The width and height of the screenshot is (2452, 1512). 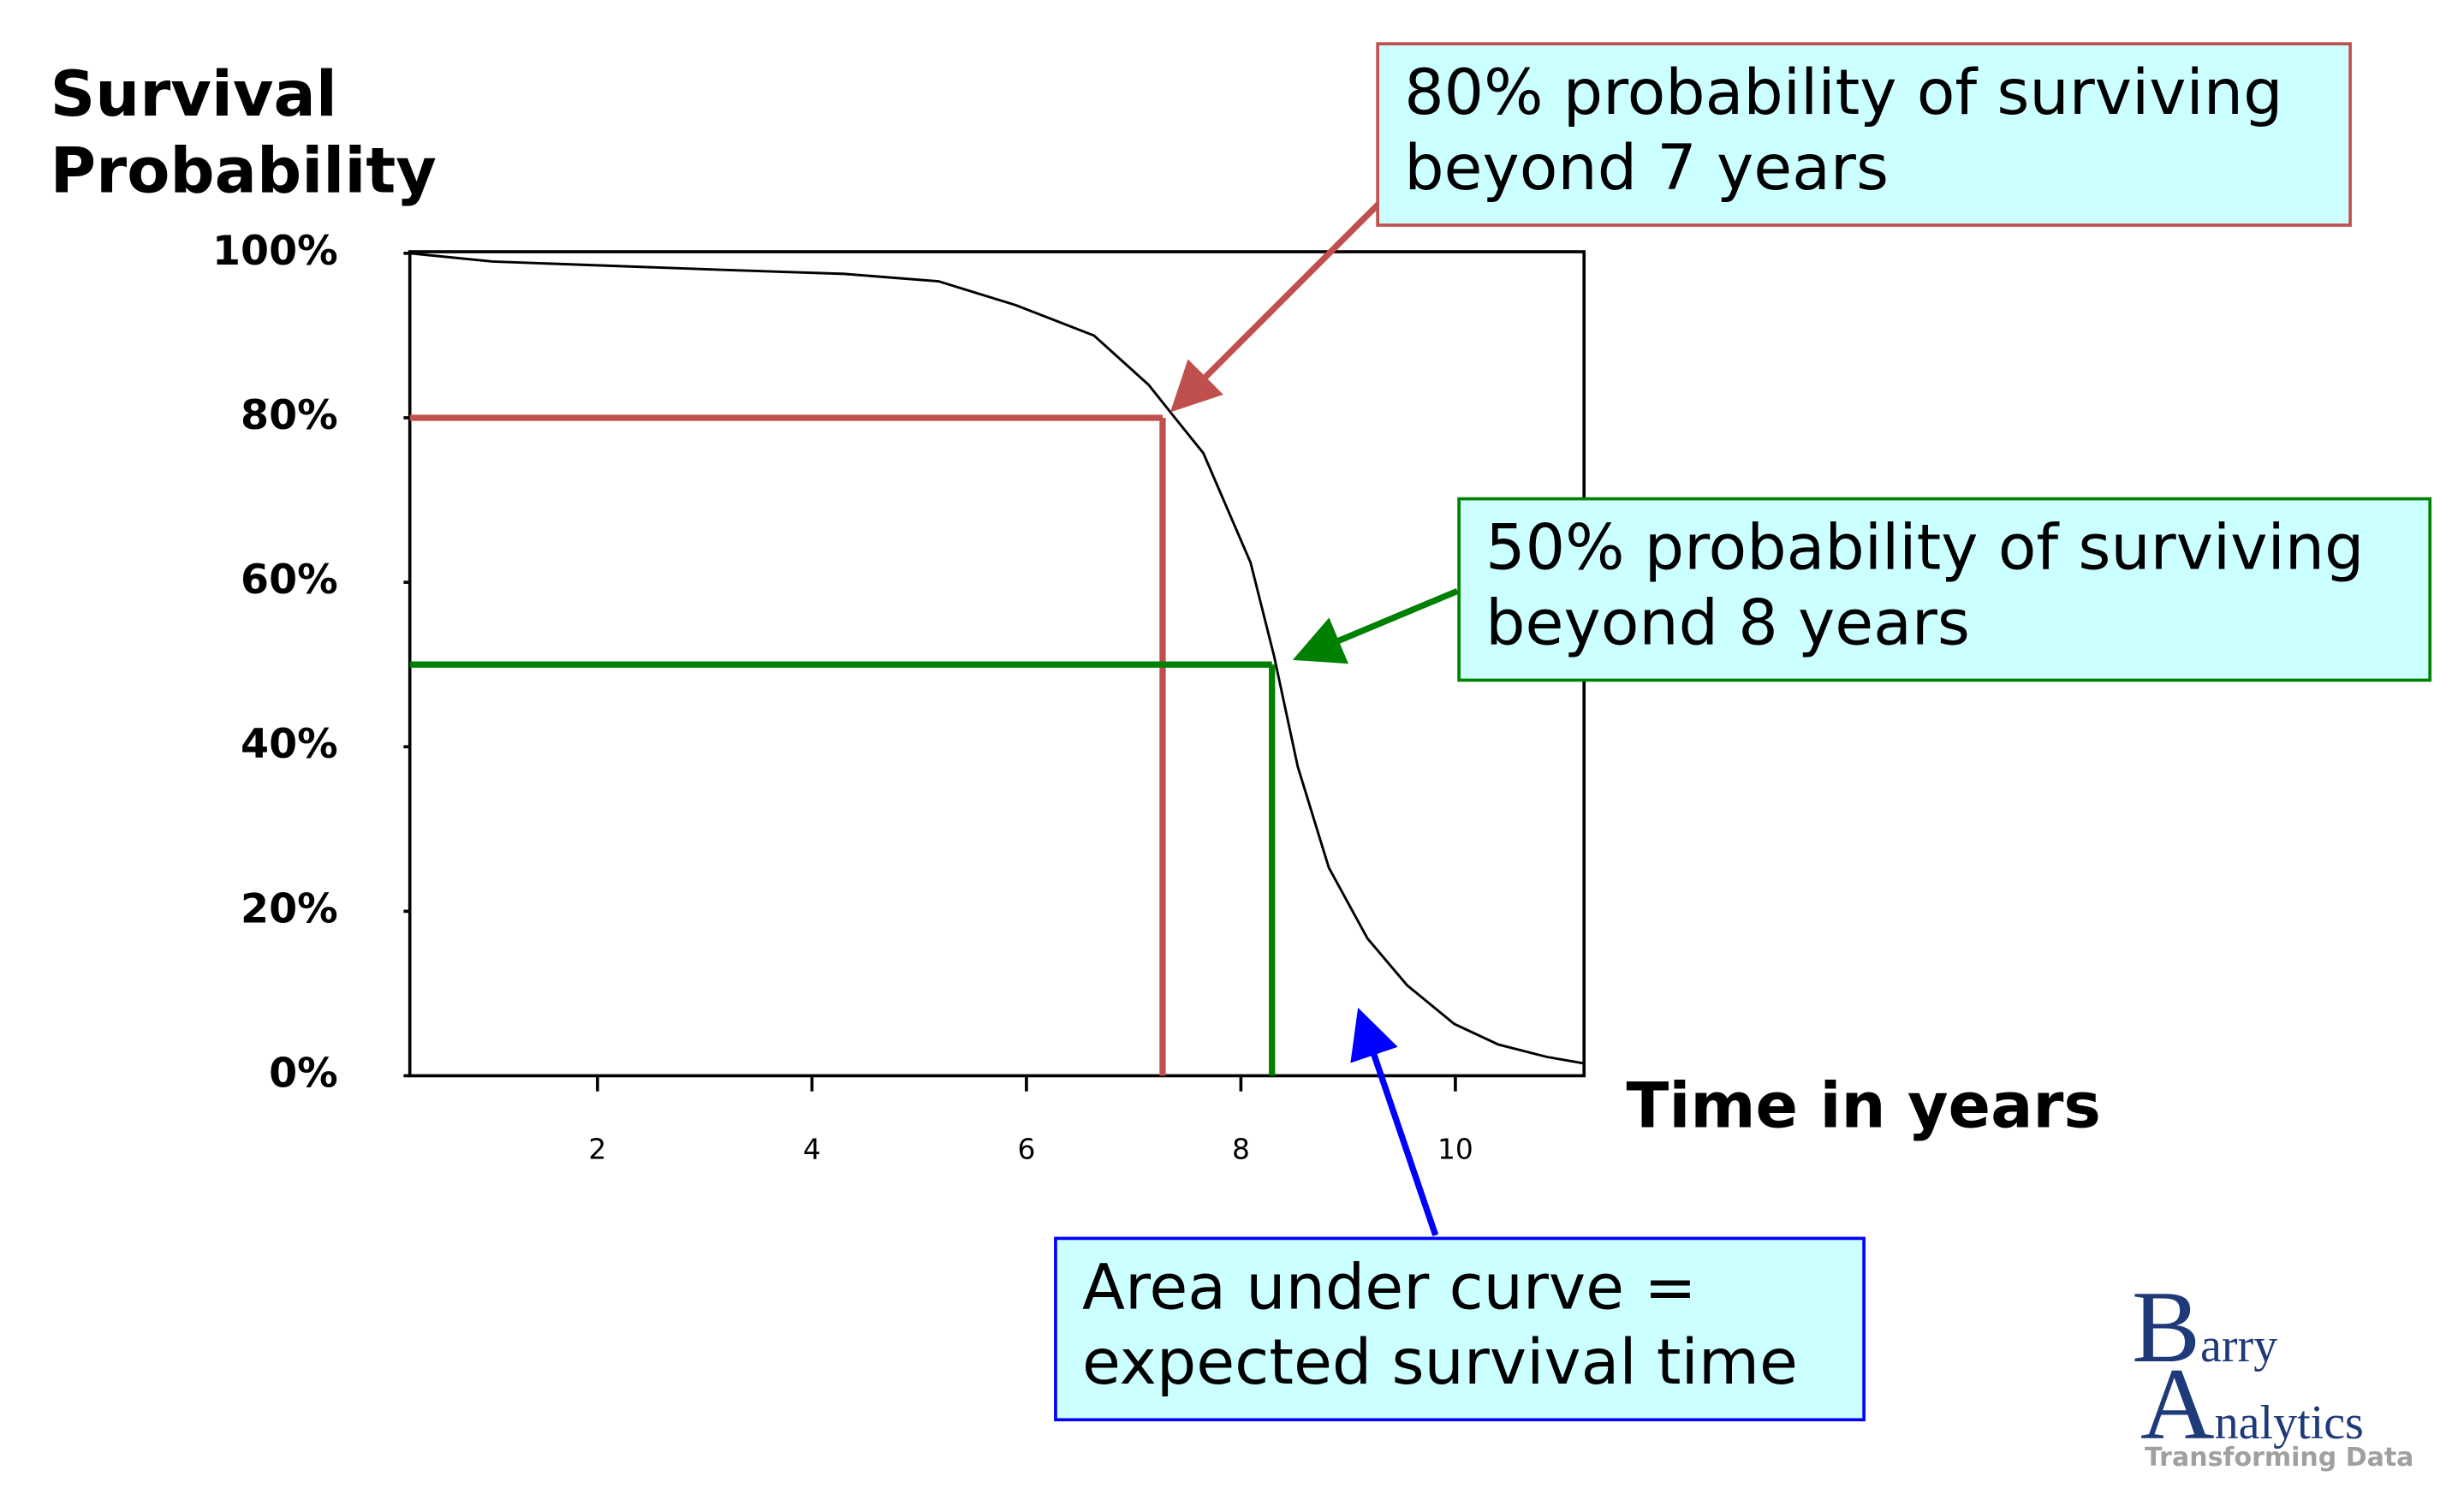 I want to click on y-tick-label: 80%, so click(x=290, y=415).